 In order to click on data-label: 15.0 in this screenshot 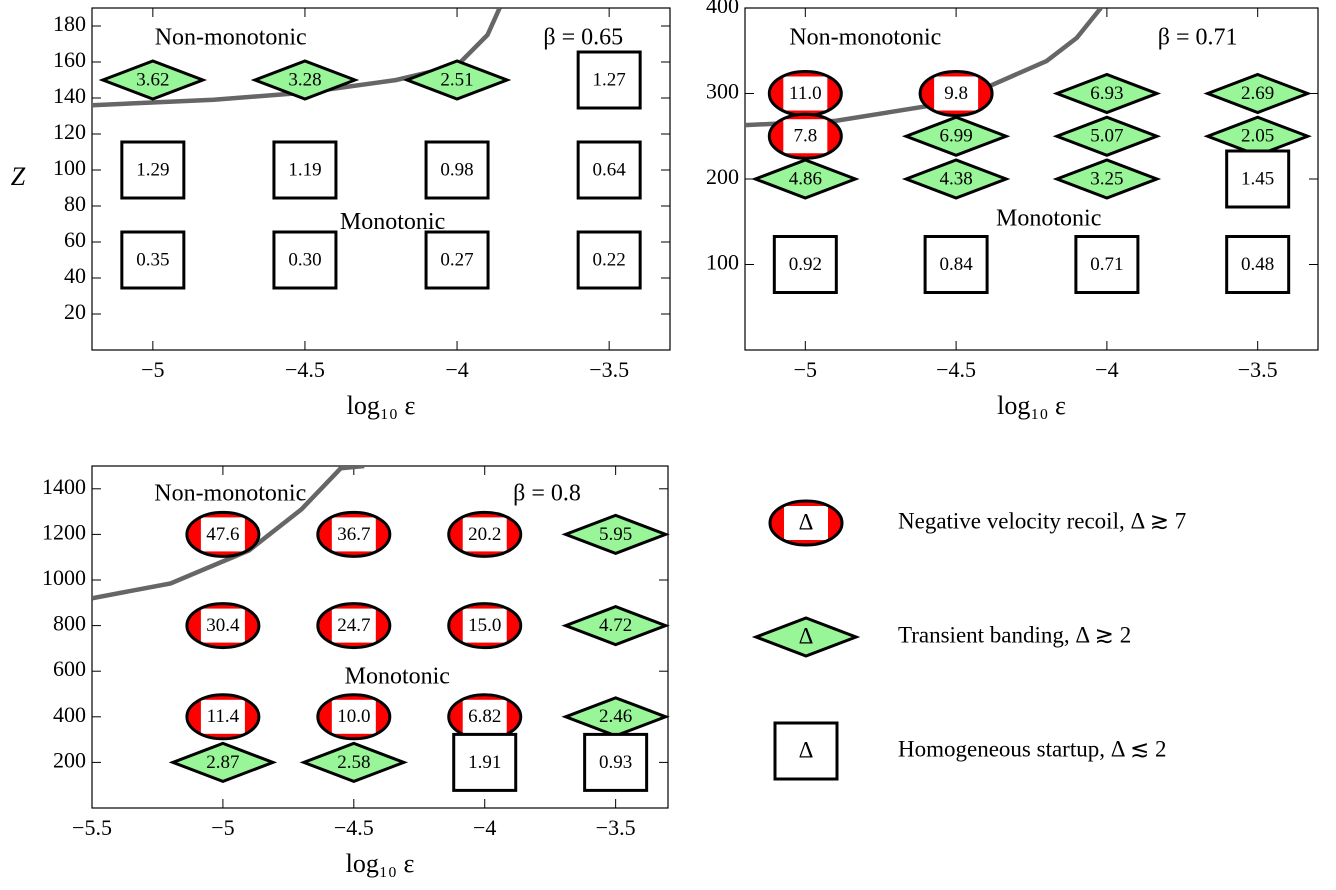, I will do `click(484, 625)`.